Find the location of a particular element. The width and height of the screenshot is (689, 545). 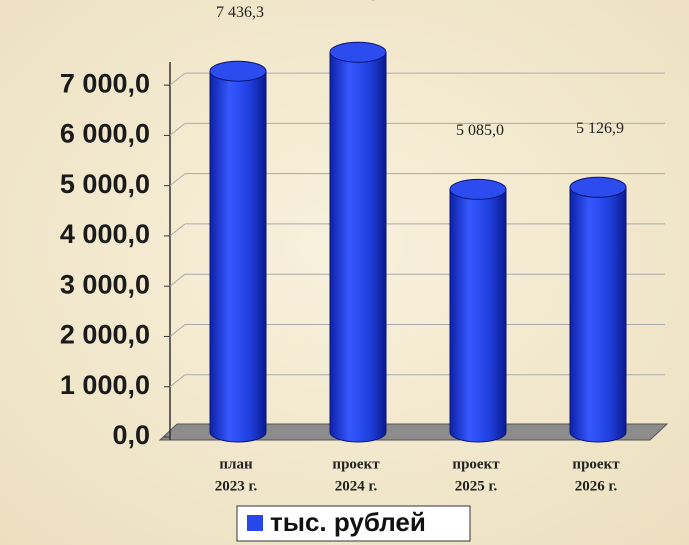

value-label: 7 436,3 is located at coordinates (240, 12).